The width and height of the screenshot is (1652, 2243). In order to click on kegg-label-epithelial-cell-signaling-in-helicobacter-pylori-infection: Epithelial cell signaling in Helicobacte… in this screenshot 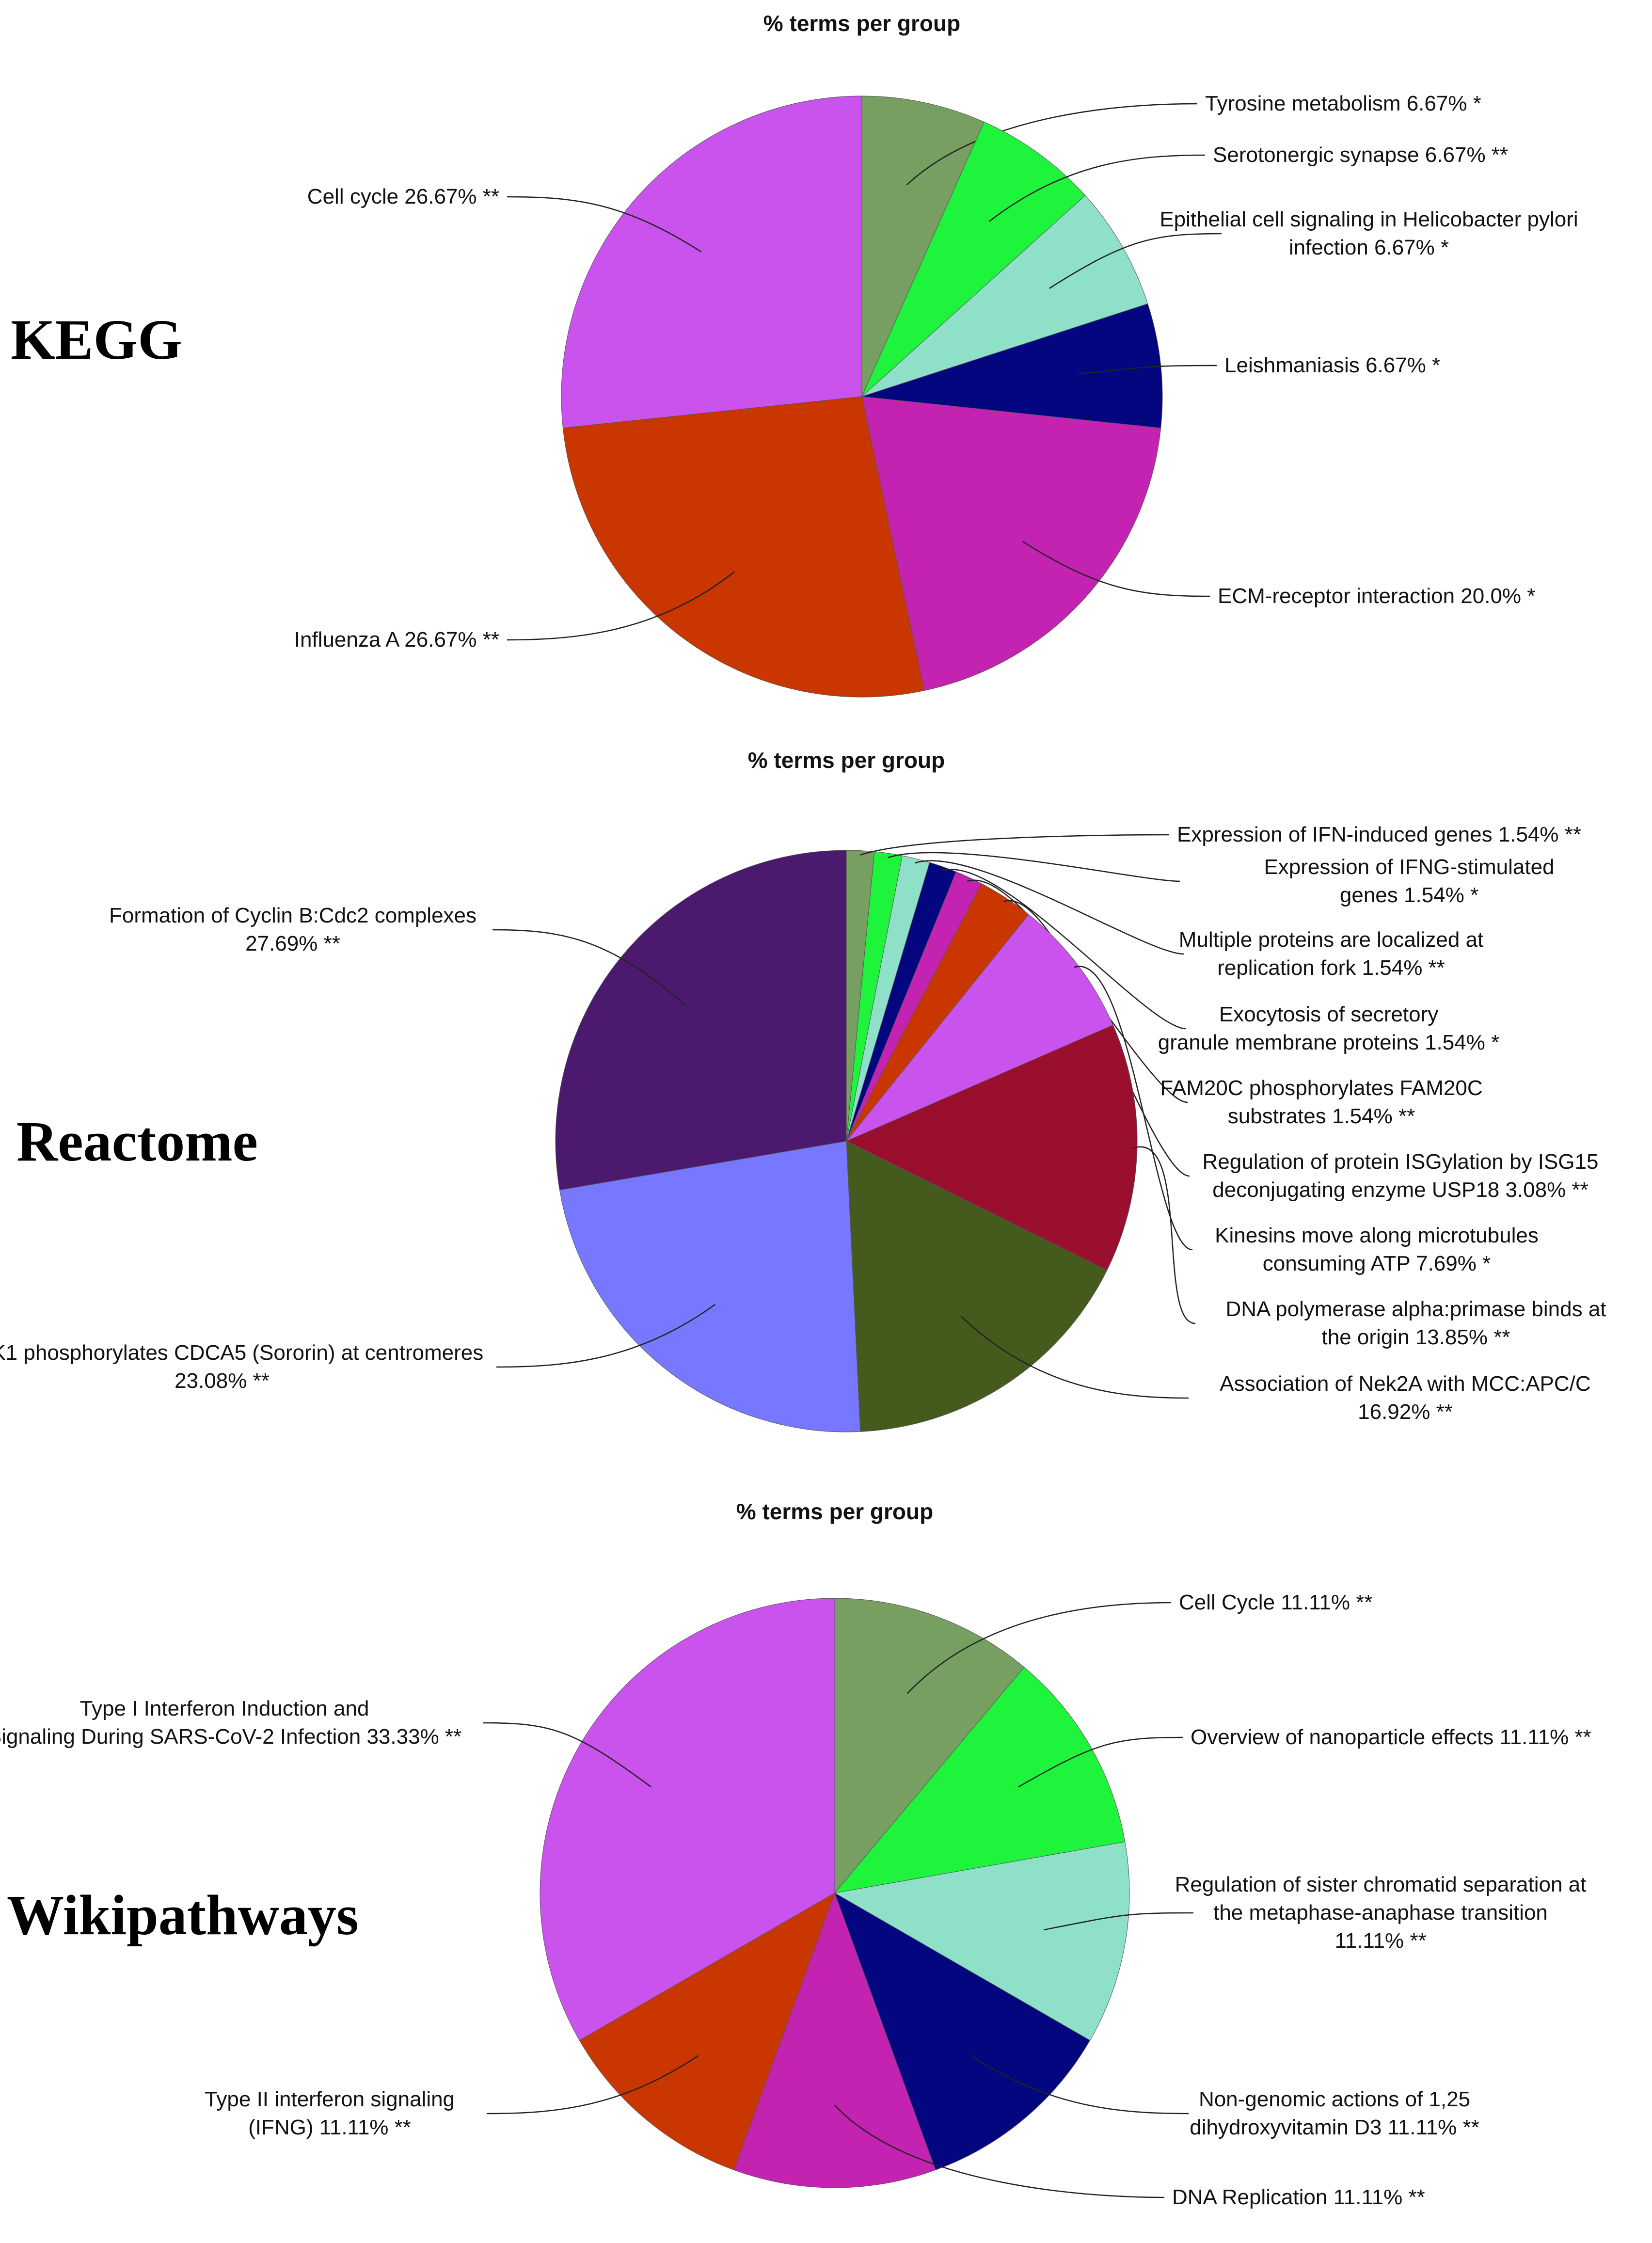, I will do `click(1369, 233)`.